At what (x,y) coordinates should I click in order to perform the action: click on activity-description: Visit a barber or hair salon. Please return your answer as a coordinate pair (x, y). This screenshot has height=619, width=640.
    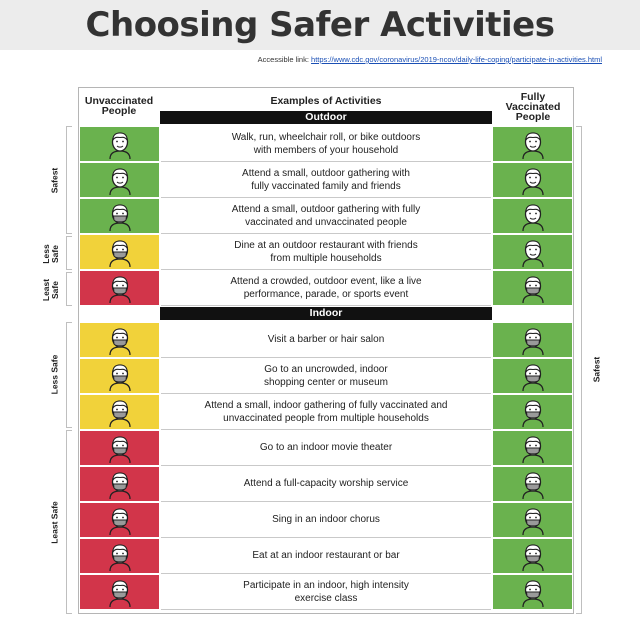
    Looking at the image, I should click on (326, 340).